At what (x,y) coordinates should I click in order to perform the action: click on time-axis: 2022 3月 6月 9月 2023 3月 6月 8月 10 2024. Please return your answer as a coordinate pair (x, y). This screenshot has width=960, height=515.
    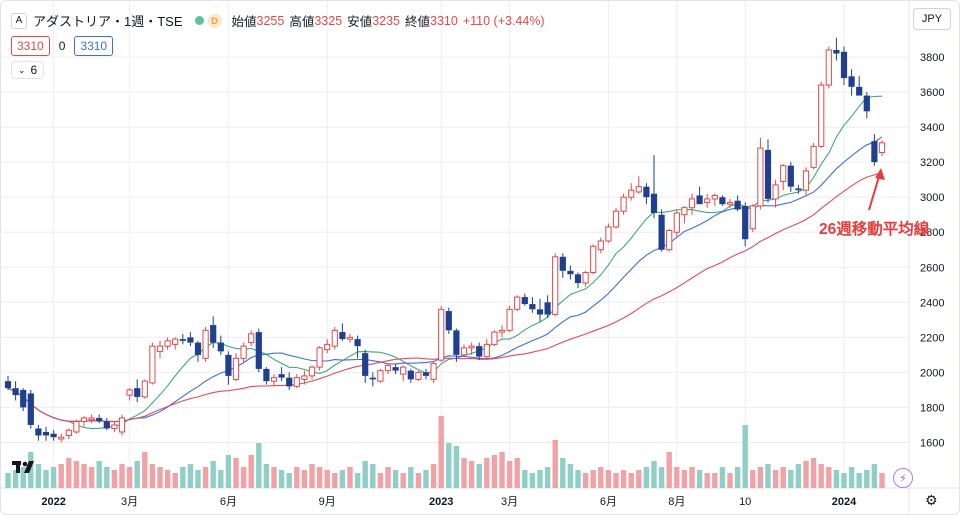
    Looking at the image, I should click on (449, 502).